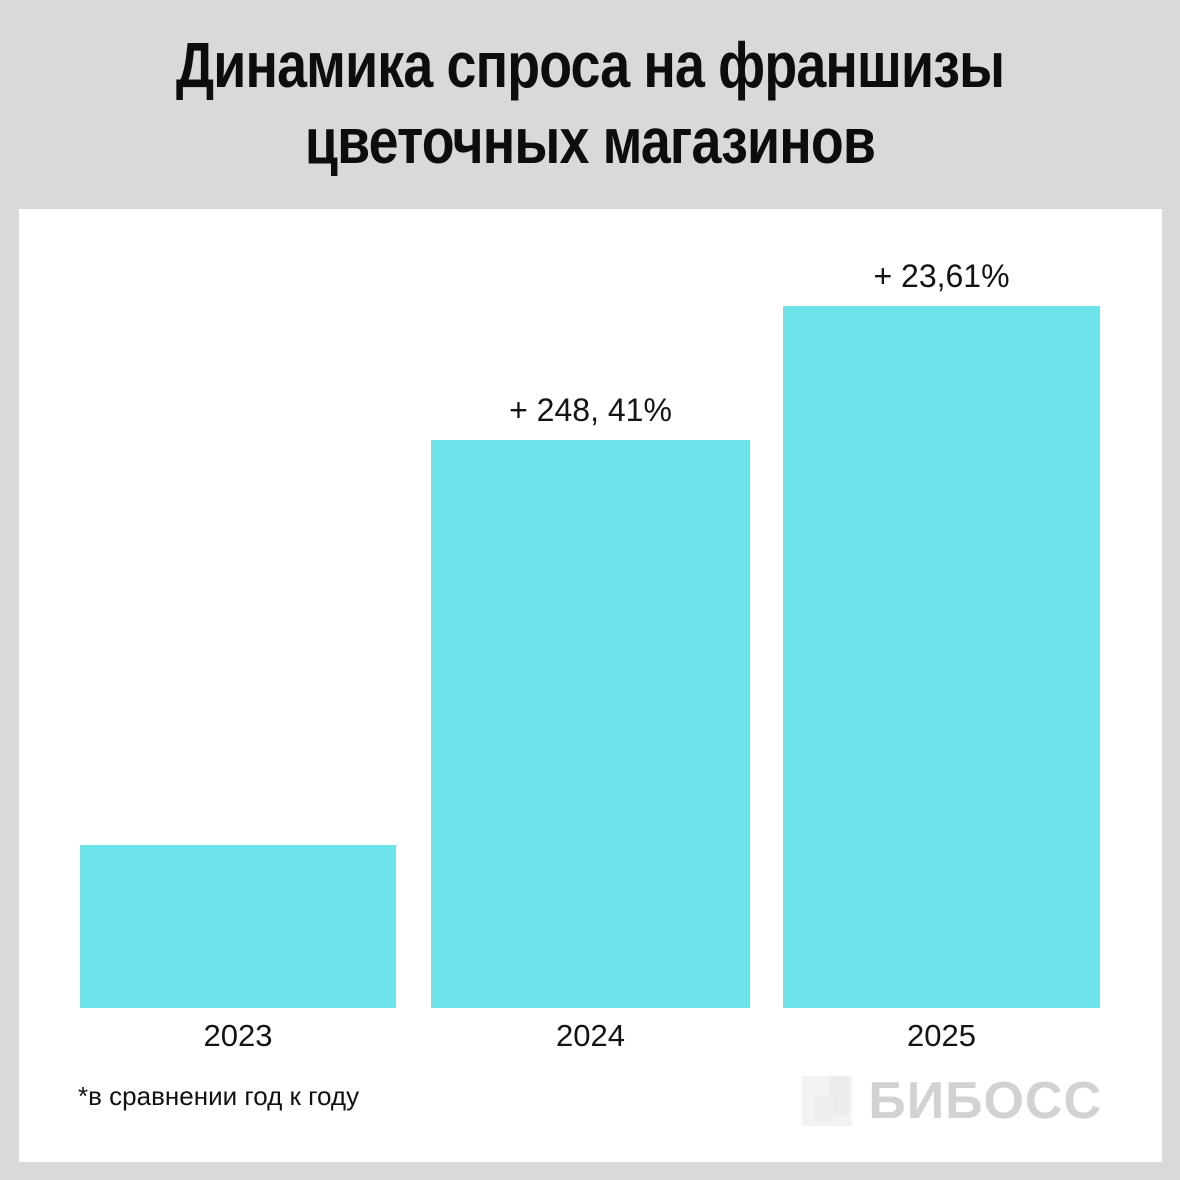 The image size is (1180, 1180). I want to click on bar-value-label-2025: + 23,61%, so click(941, 276).